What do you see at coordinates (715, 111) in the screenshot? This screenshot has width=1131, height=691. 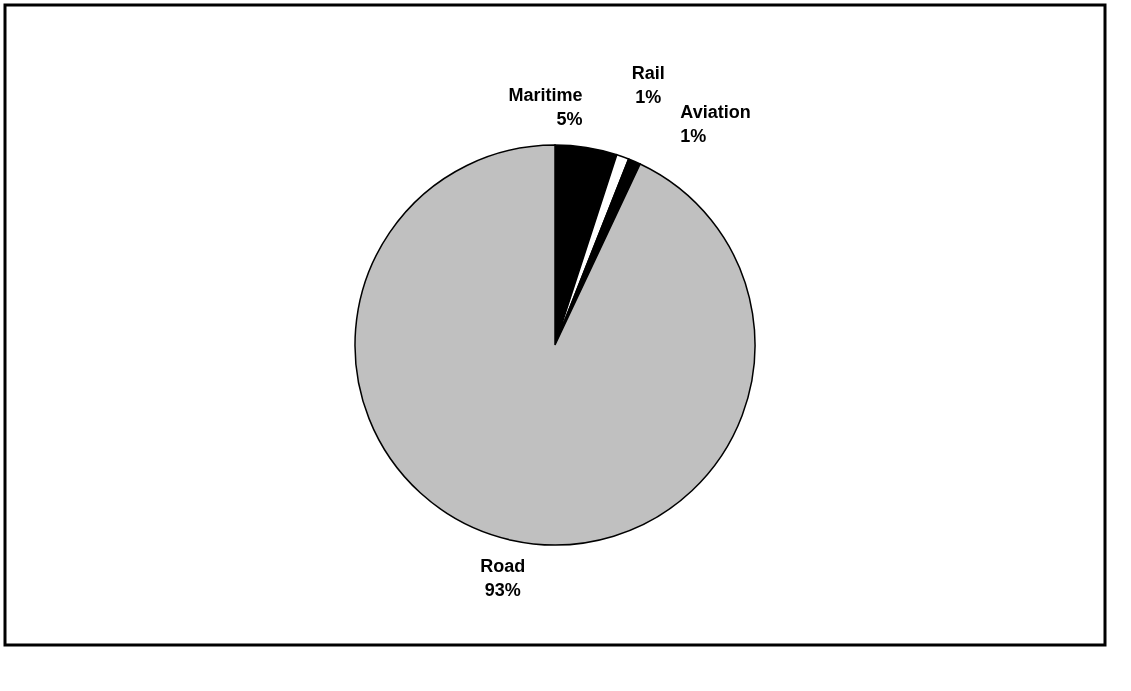 I see `slice-label: Aviation` at bounding box center [715, 111].